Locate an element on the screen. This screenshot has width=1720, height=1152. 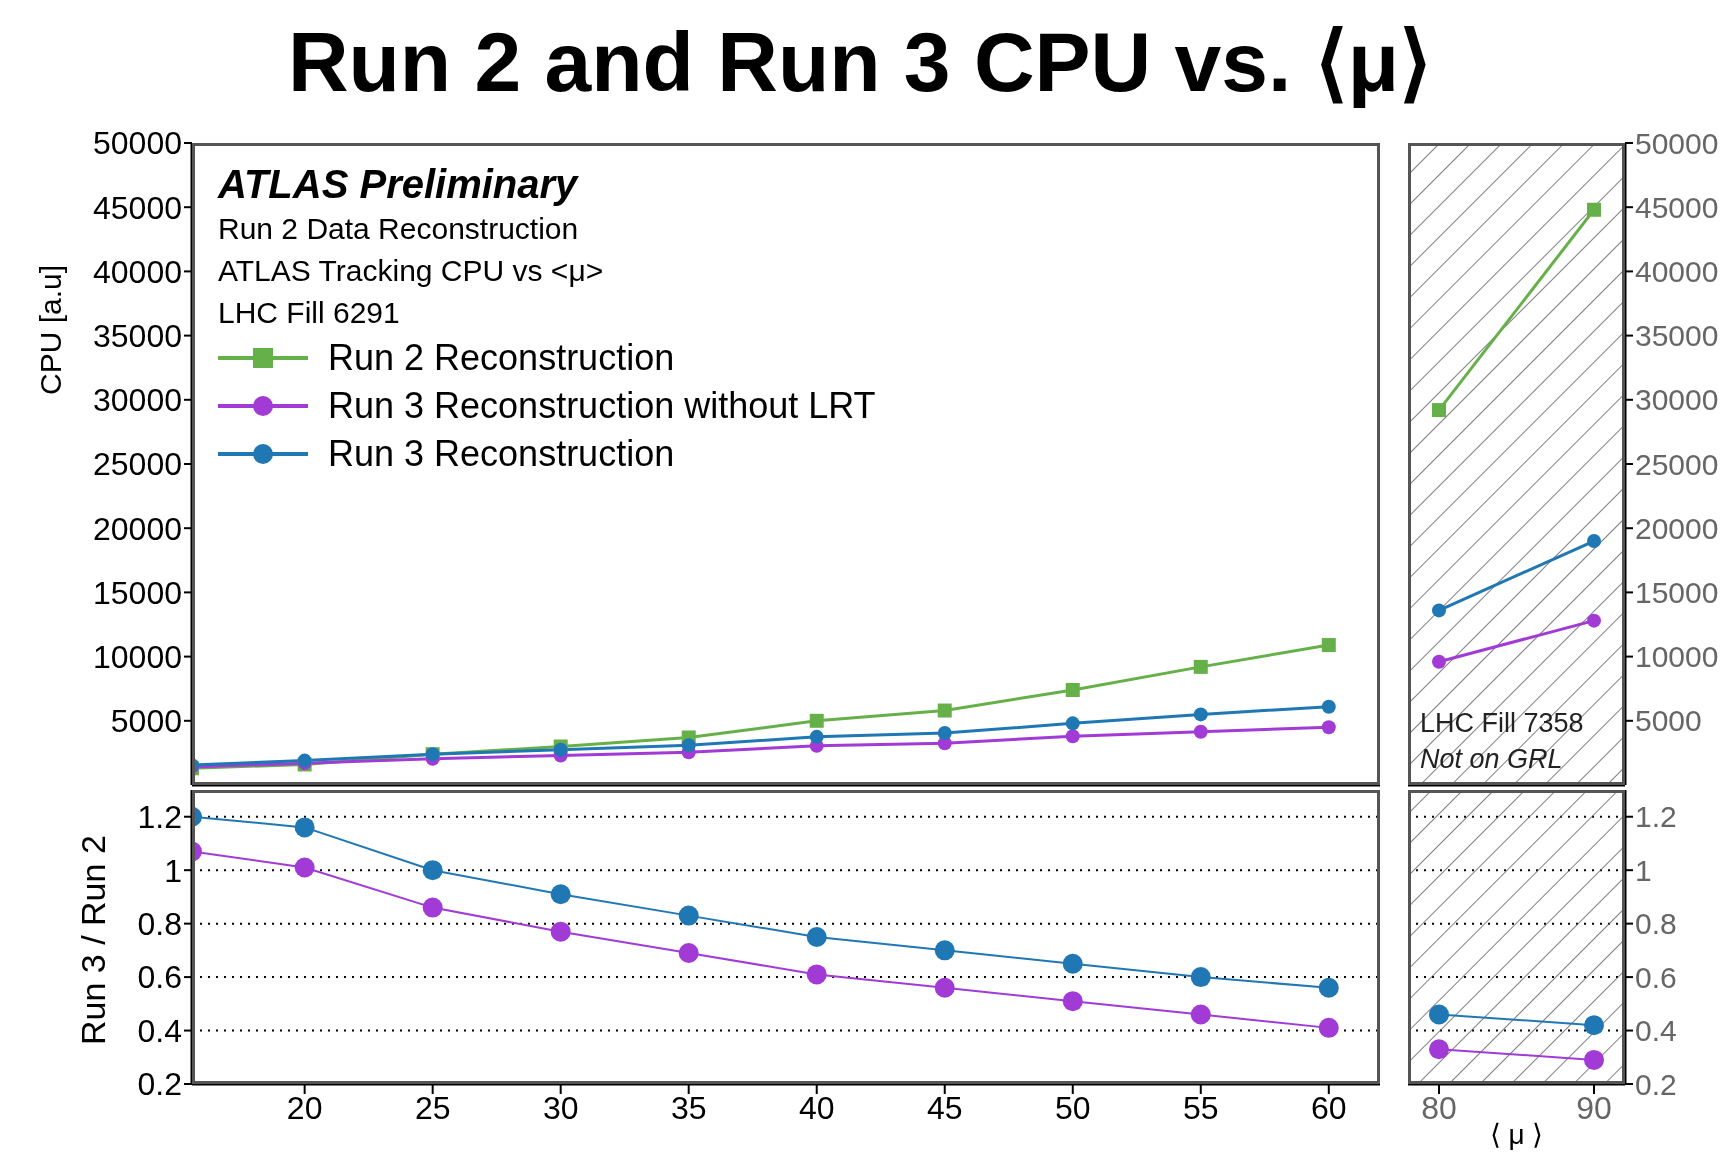
chart-title: Run 2 and Run 3 CPU vs. ⟨μ⟩ is located at coordinates (860, 62).